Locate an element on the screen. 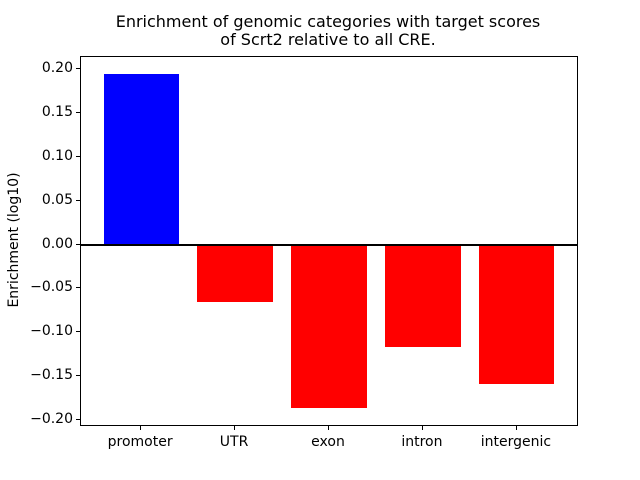  y-tick-label: −0.15 is located at coordinates (51, 374).